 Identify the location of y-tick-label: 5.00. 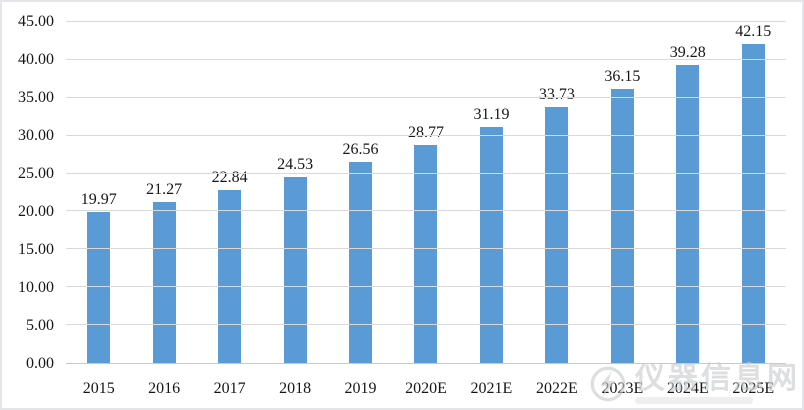
(40, 326).